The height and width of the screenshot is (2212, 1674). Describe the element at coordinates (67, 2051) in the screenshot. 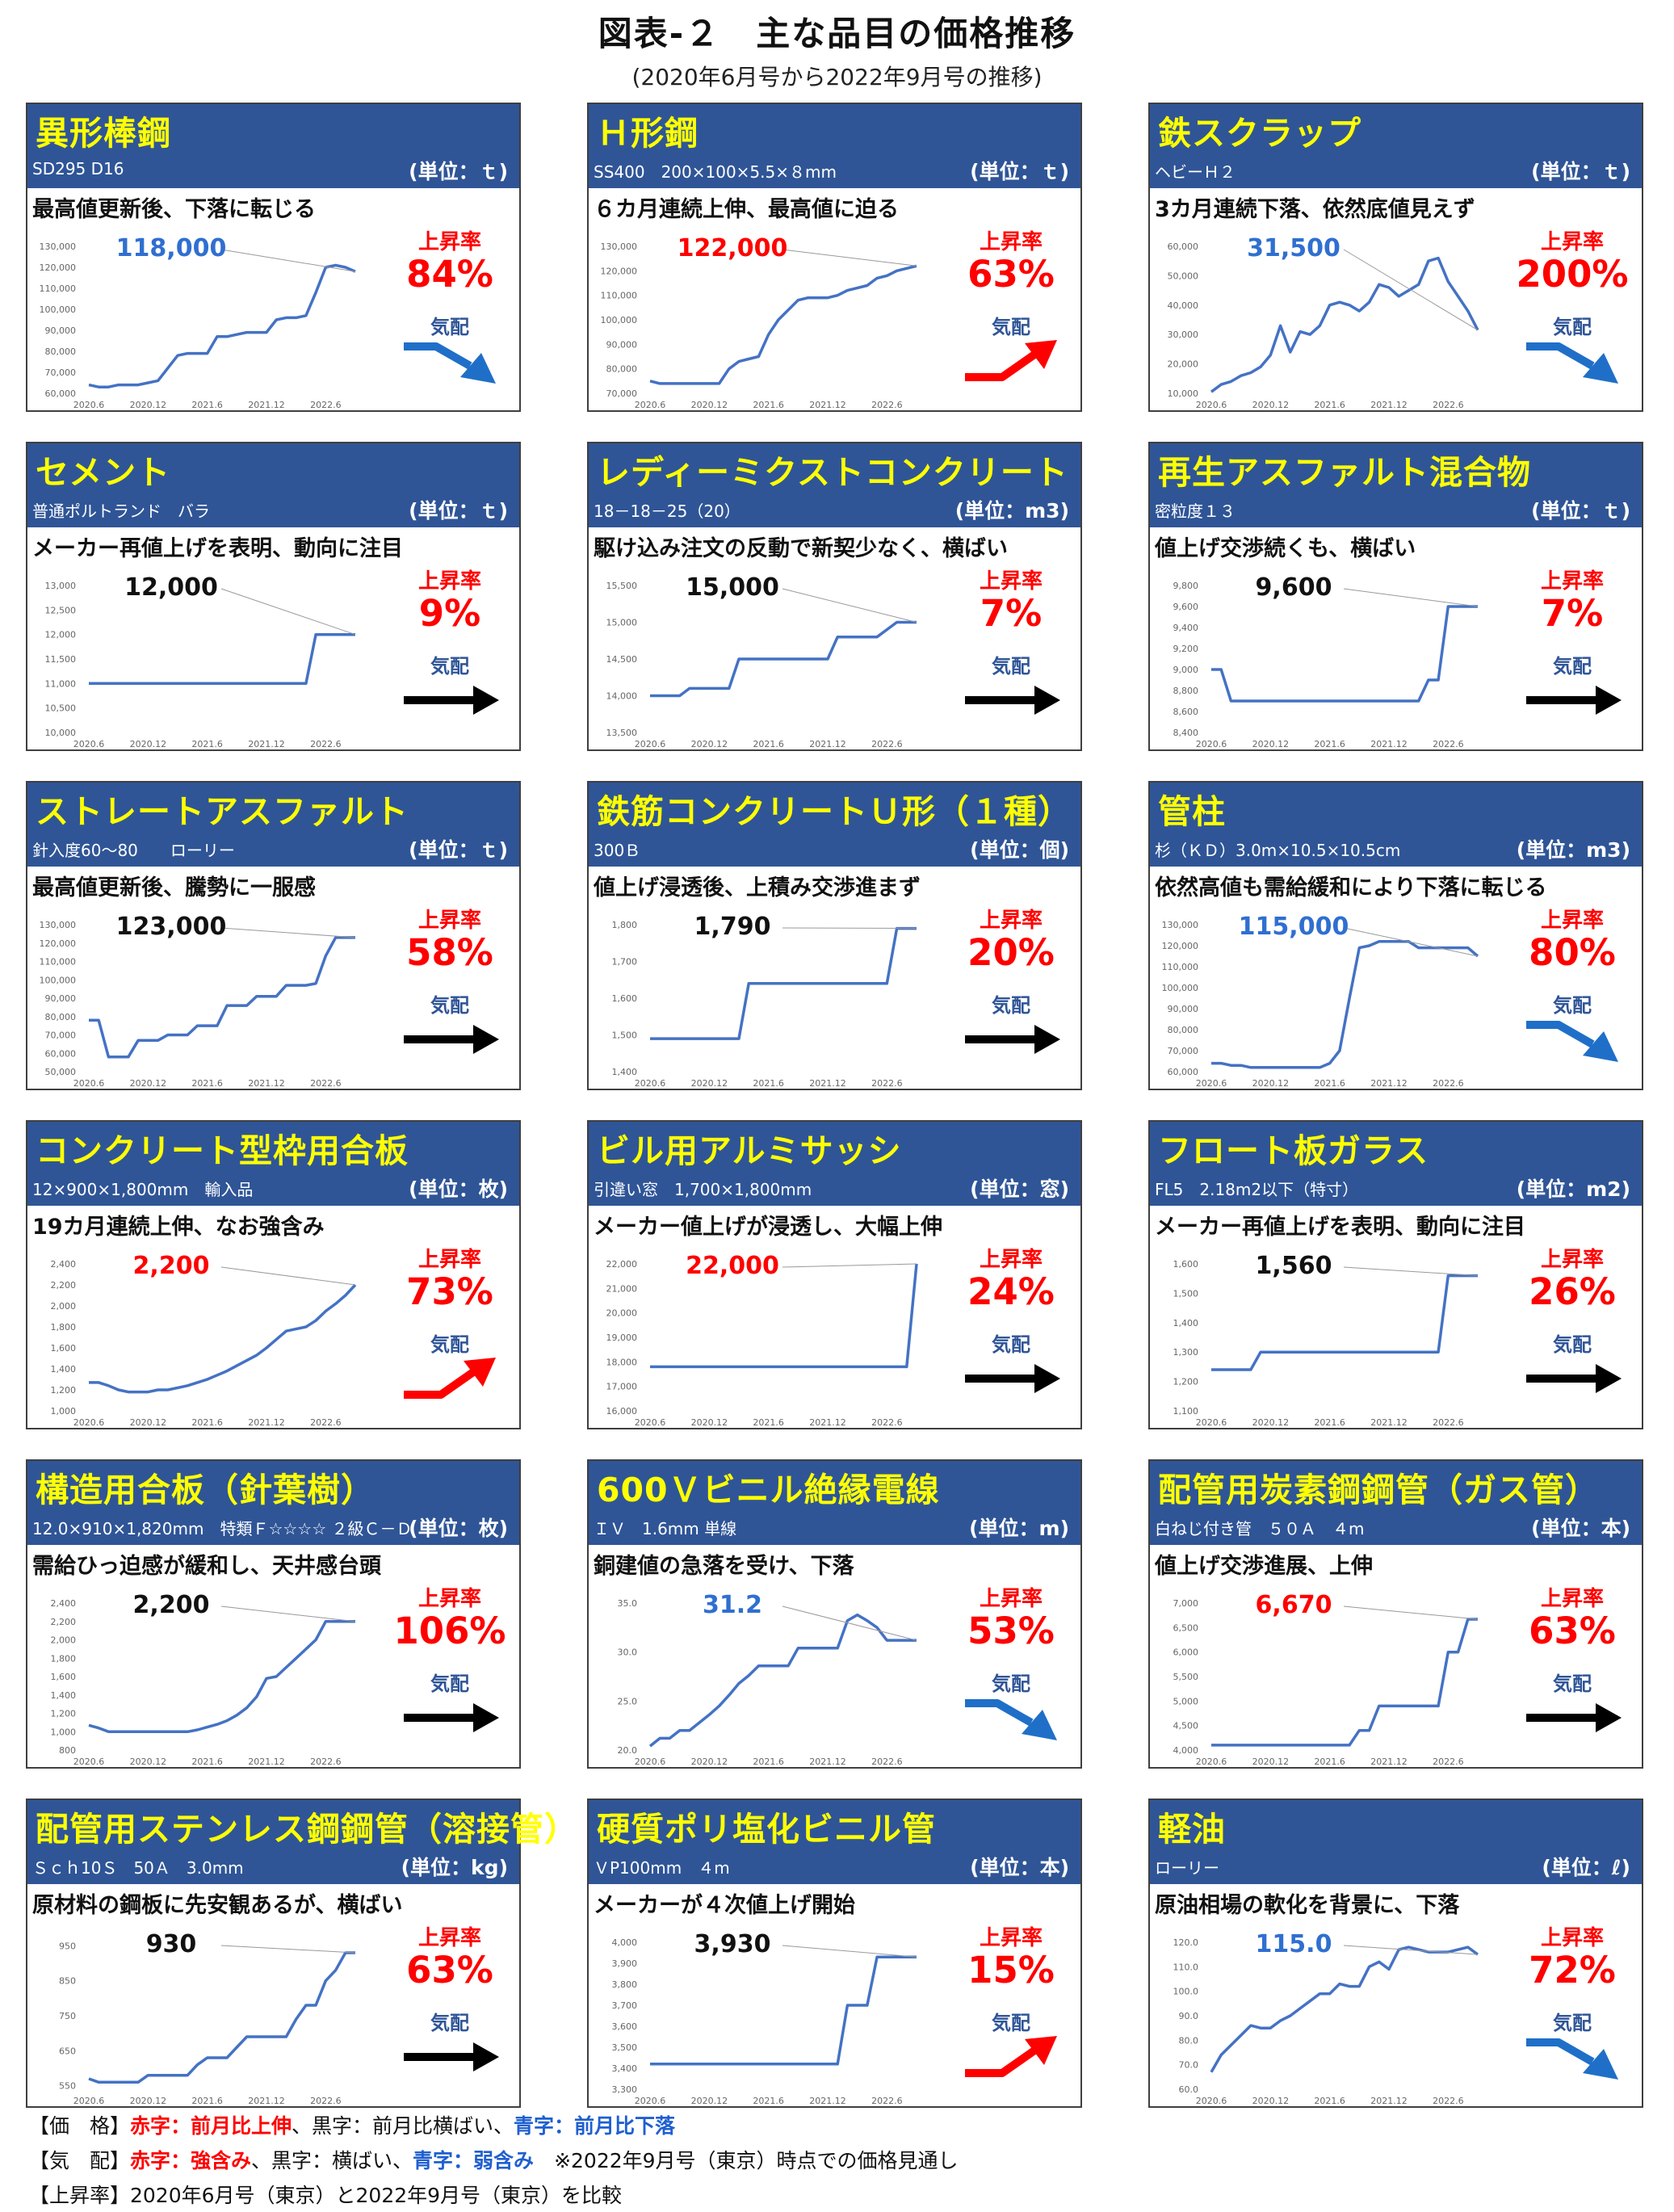

I see `y-tick-label: 650` at that location.